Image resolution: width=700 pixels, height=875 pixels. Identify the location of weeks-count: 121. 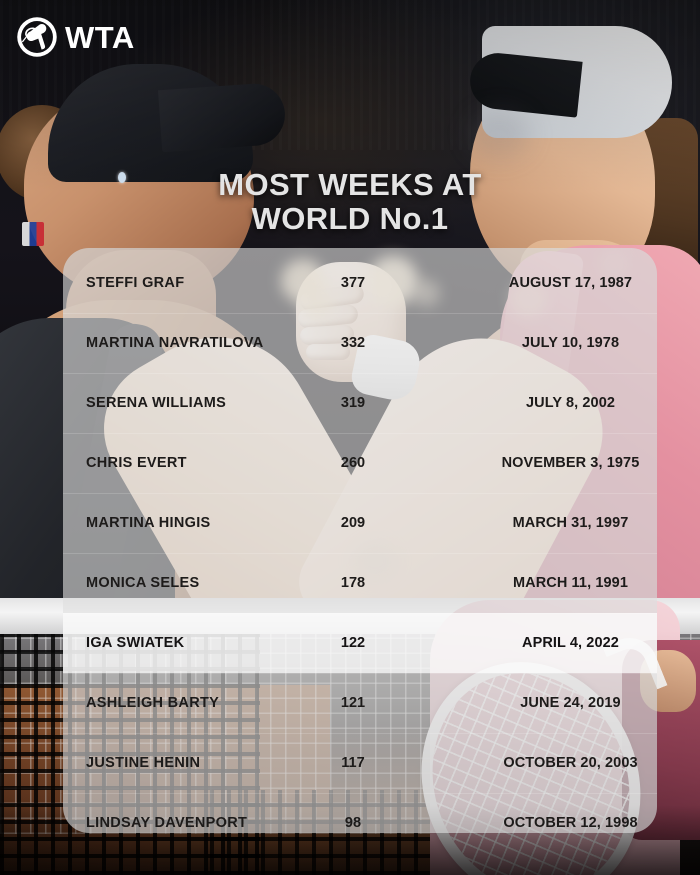
(353, 703).